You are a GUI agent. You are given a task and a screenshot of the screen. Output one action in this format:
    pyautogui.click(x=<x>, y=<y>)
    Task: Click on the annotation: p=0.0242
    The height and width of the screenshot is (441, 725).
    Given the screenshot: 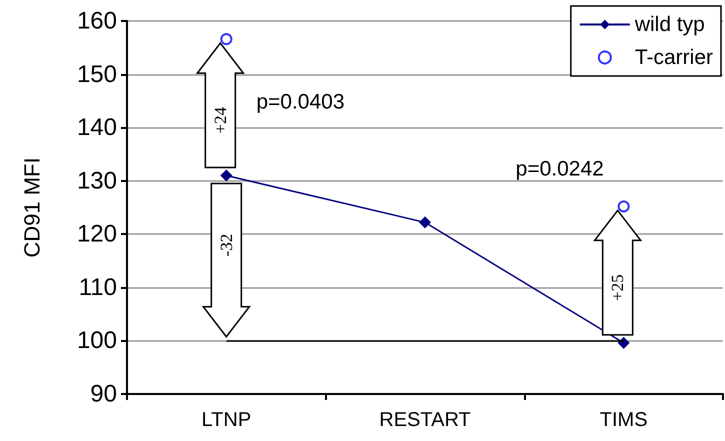 What is the action you would take?
    pyautogui.click(x=560, y=169)
    